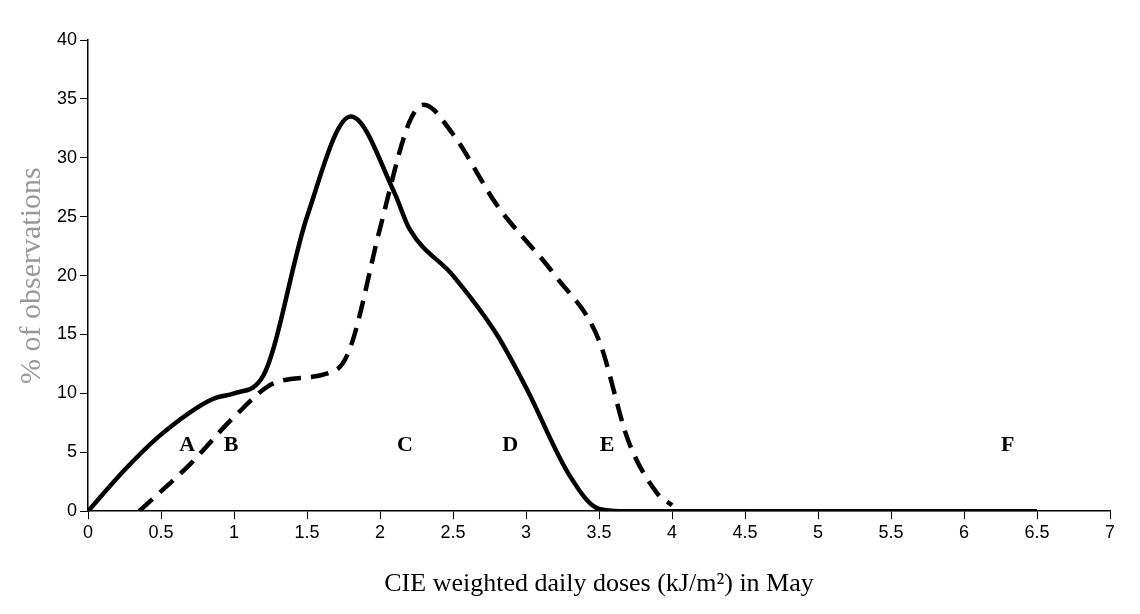 The height and width of the screenshot is (614, 1140). Describe the element at coordinates (72, 451) in the screenshot. I see `y-tick-label: 5` at that location.